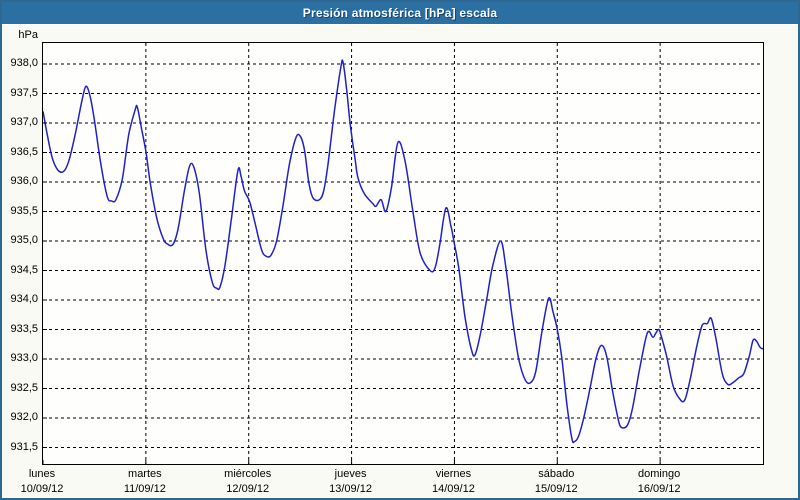 Image resolution: width=800 pixels, height=500 pixels. What do you see at coordinates (453, 489) in the screenshot?
I see `x-day-date-label: 14/09/12` at bounding box center [453, 489].